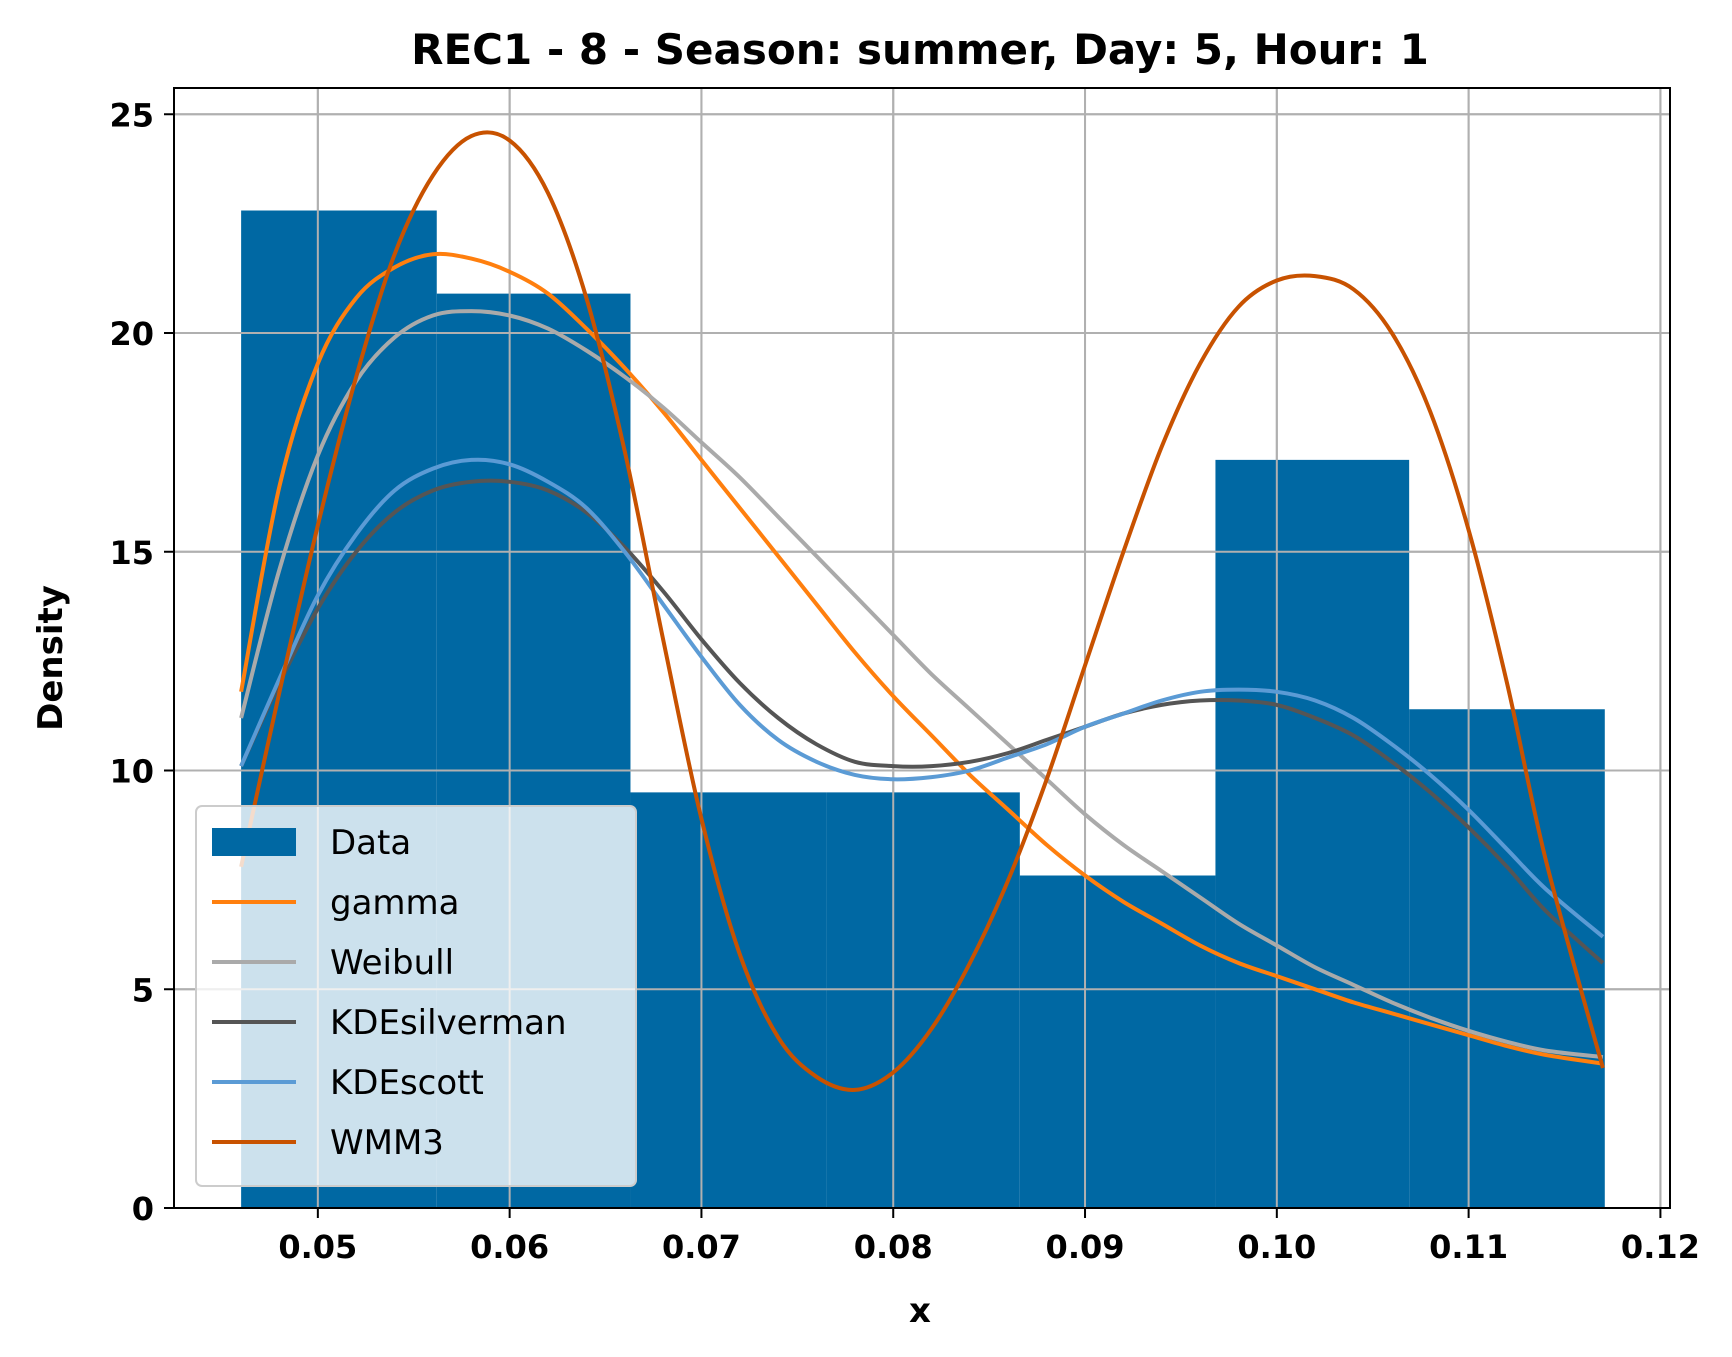  I want to click on y-axis-label: Density, so click(51, 658).